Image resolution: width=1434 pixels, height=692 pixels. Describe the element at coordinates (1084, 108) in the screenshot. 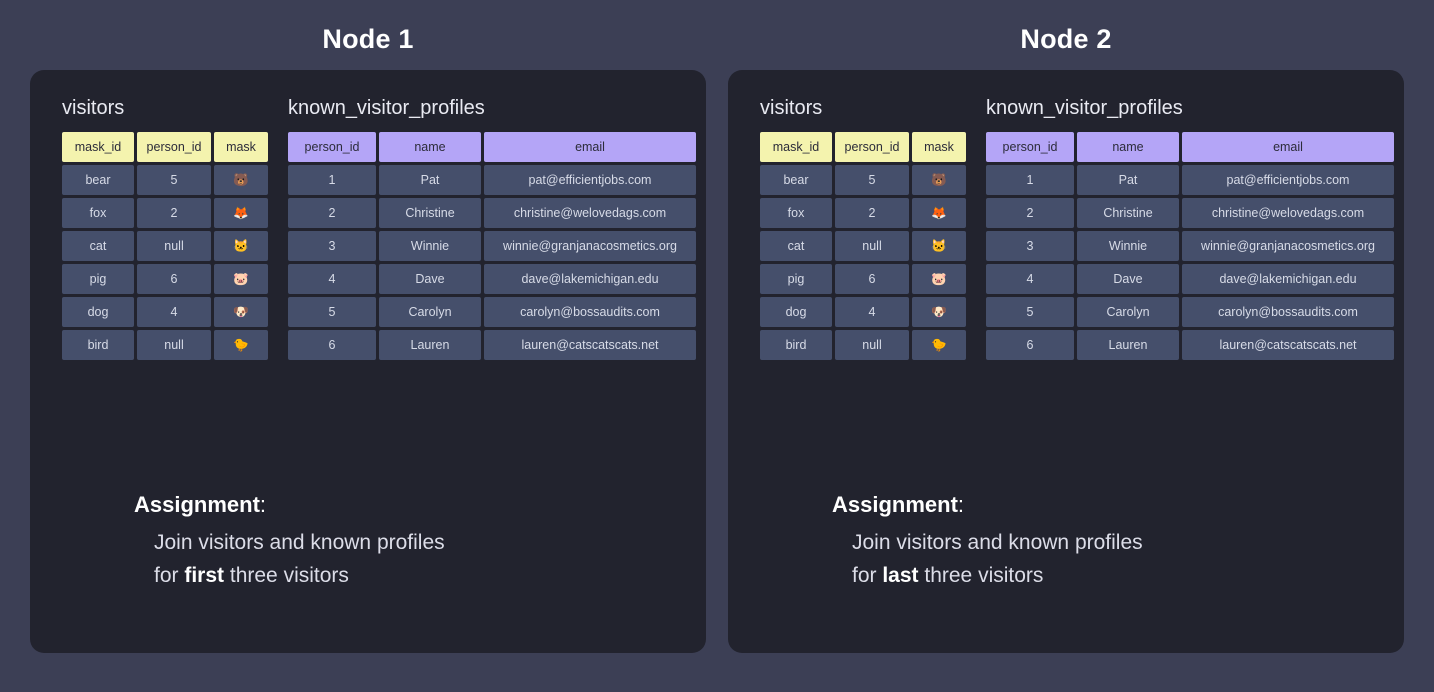

I see `profiles-table-caption: known_visitor_profiles` at that location.